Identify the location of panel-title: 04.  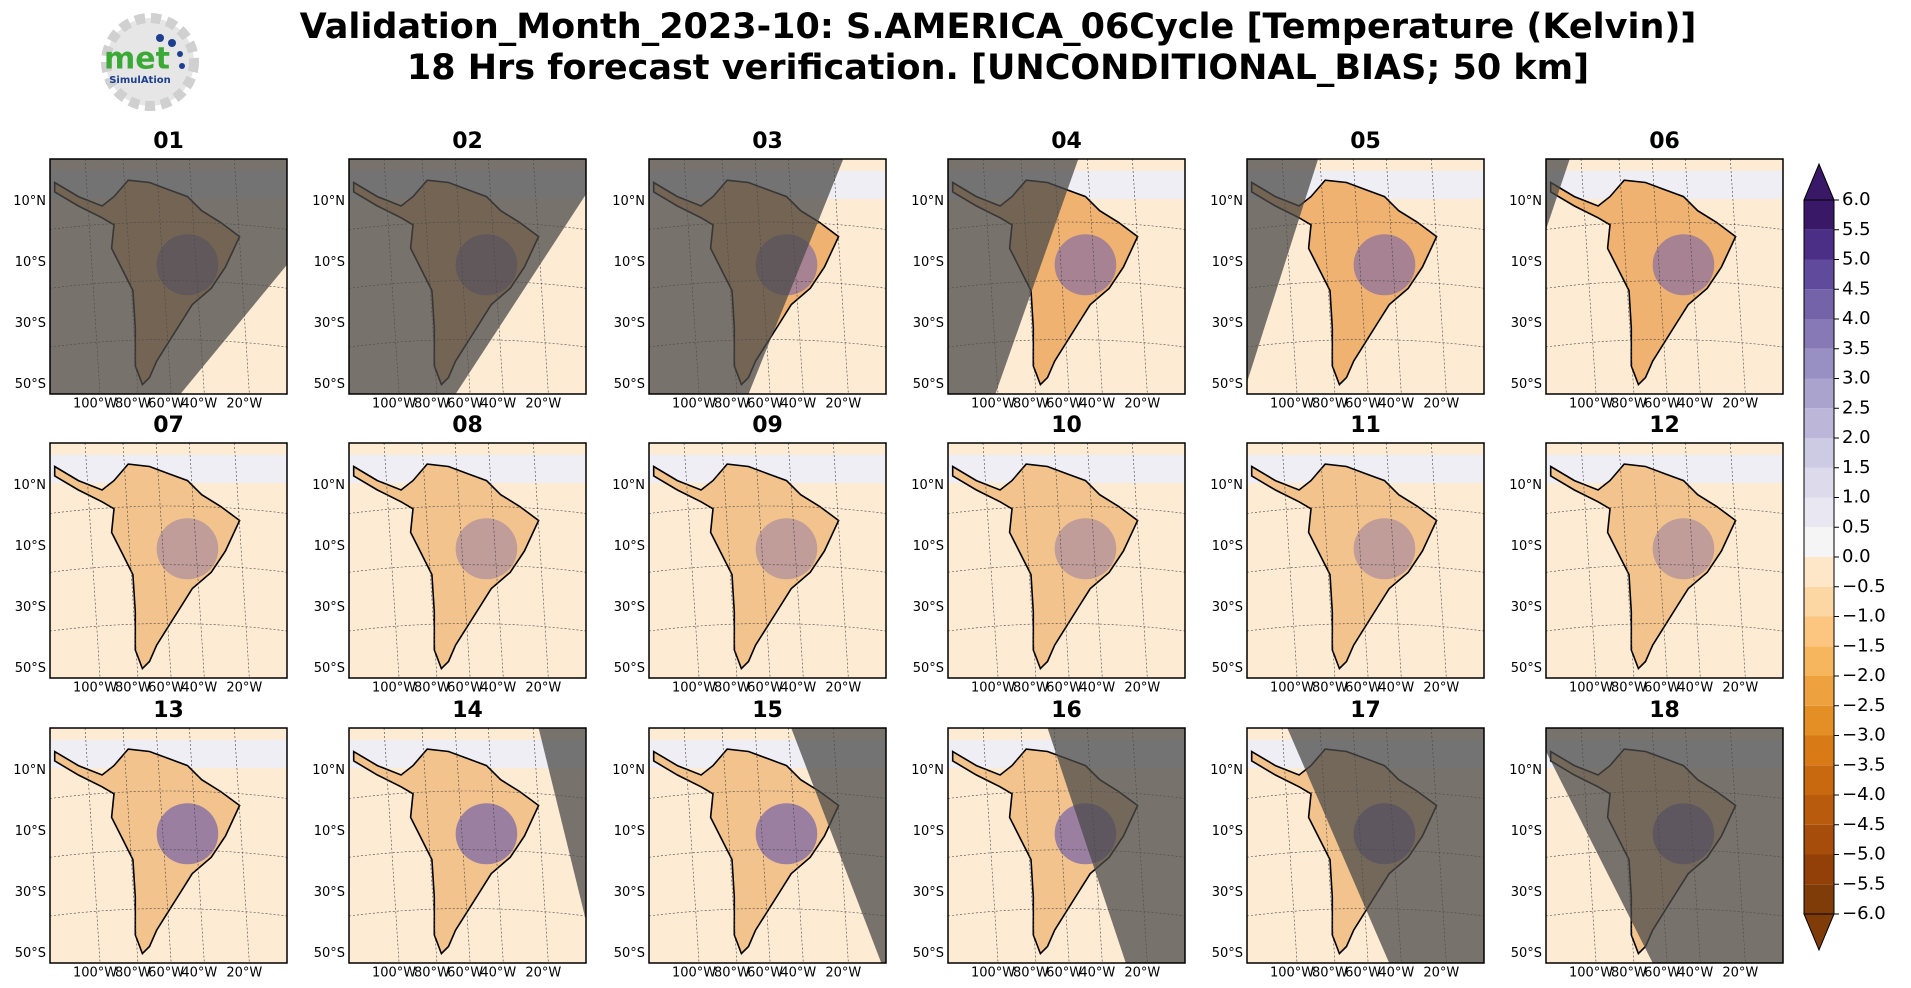
(1066, 141).